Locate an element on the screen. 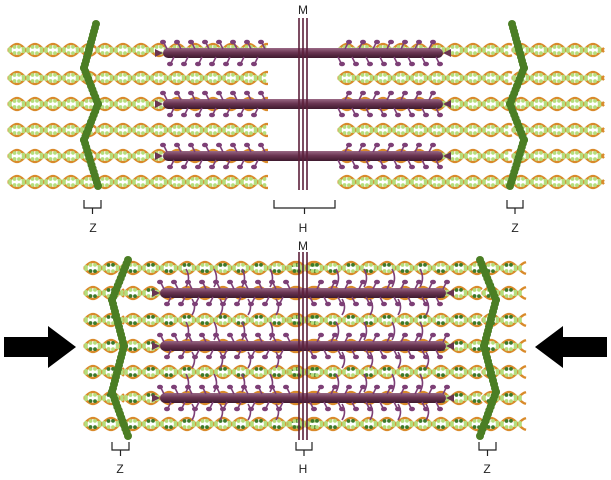  h-zone-label-bottom: H is located at coordinates (303, 469).